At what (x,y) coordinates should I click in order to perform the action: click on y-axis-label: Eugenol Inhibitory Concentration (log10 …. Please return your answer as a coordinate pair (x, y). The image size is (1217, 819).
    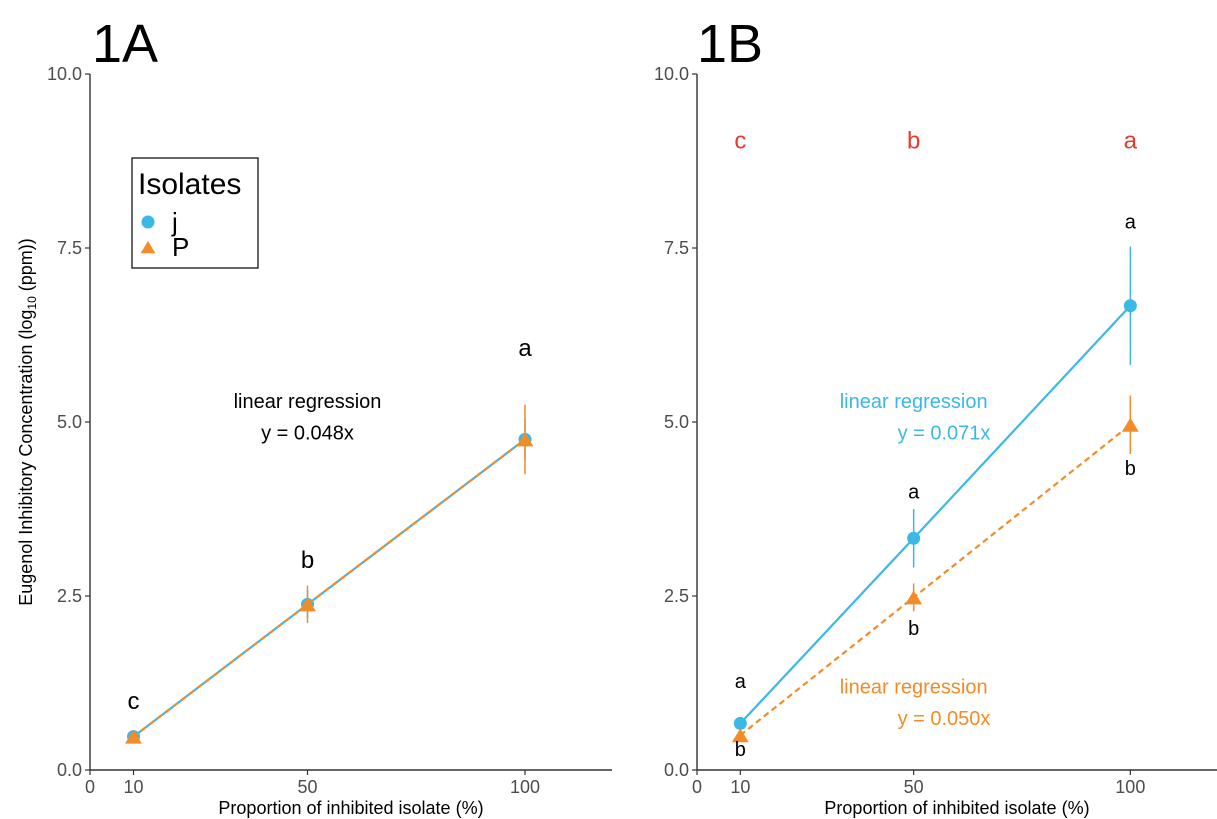
    Looking at the image, I should click on (27, 422).